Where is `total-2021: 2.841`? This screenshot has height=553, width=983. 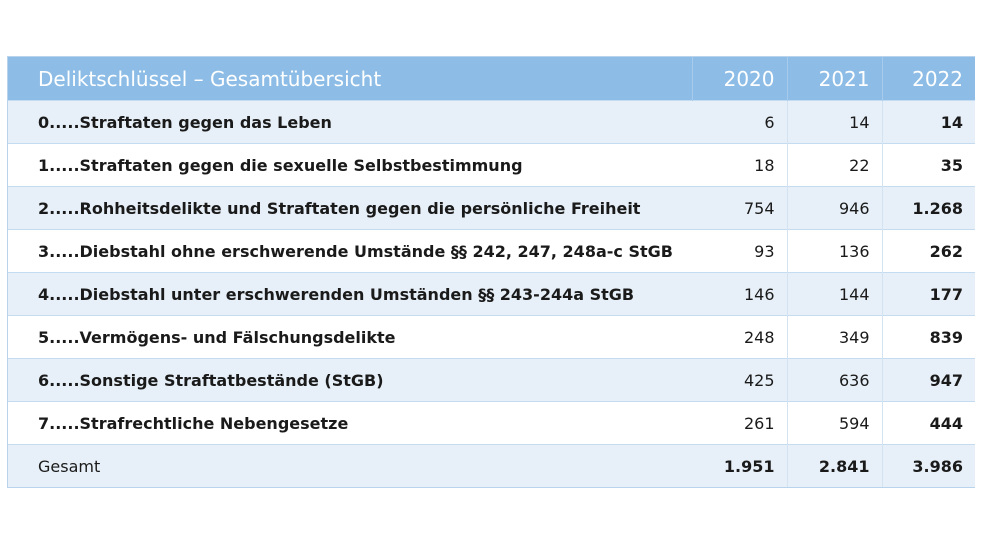 total-2021: 2.841 is located at coordinates (835, 465).